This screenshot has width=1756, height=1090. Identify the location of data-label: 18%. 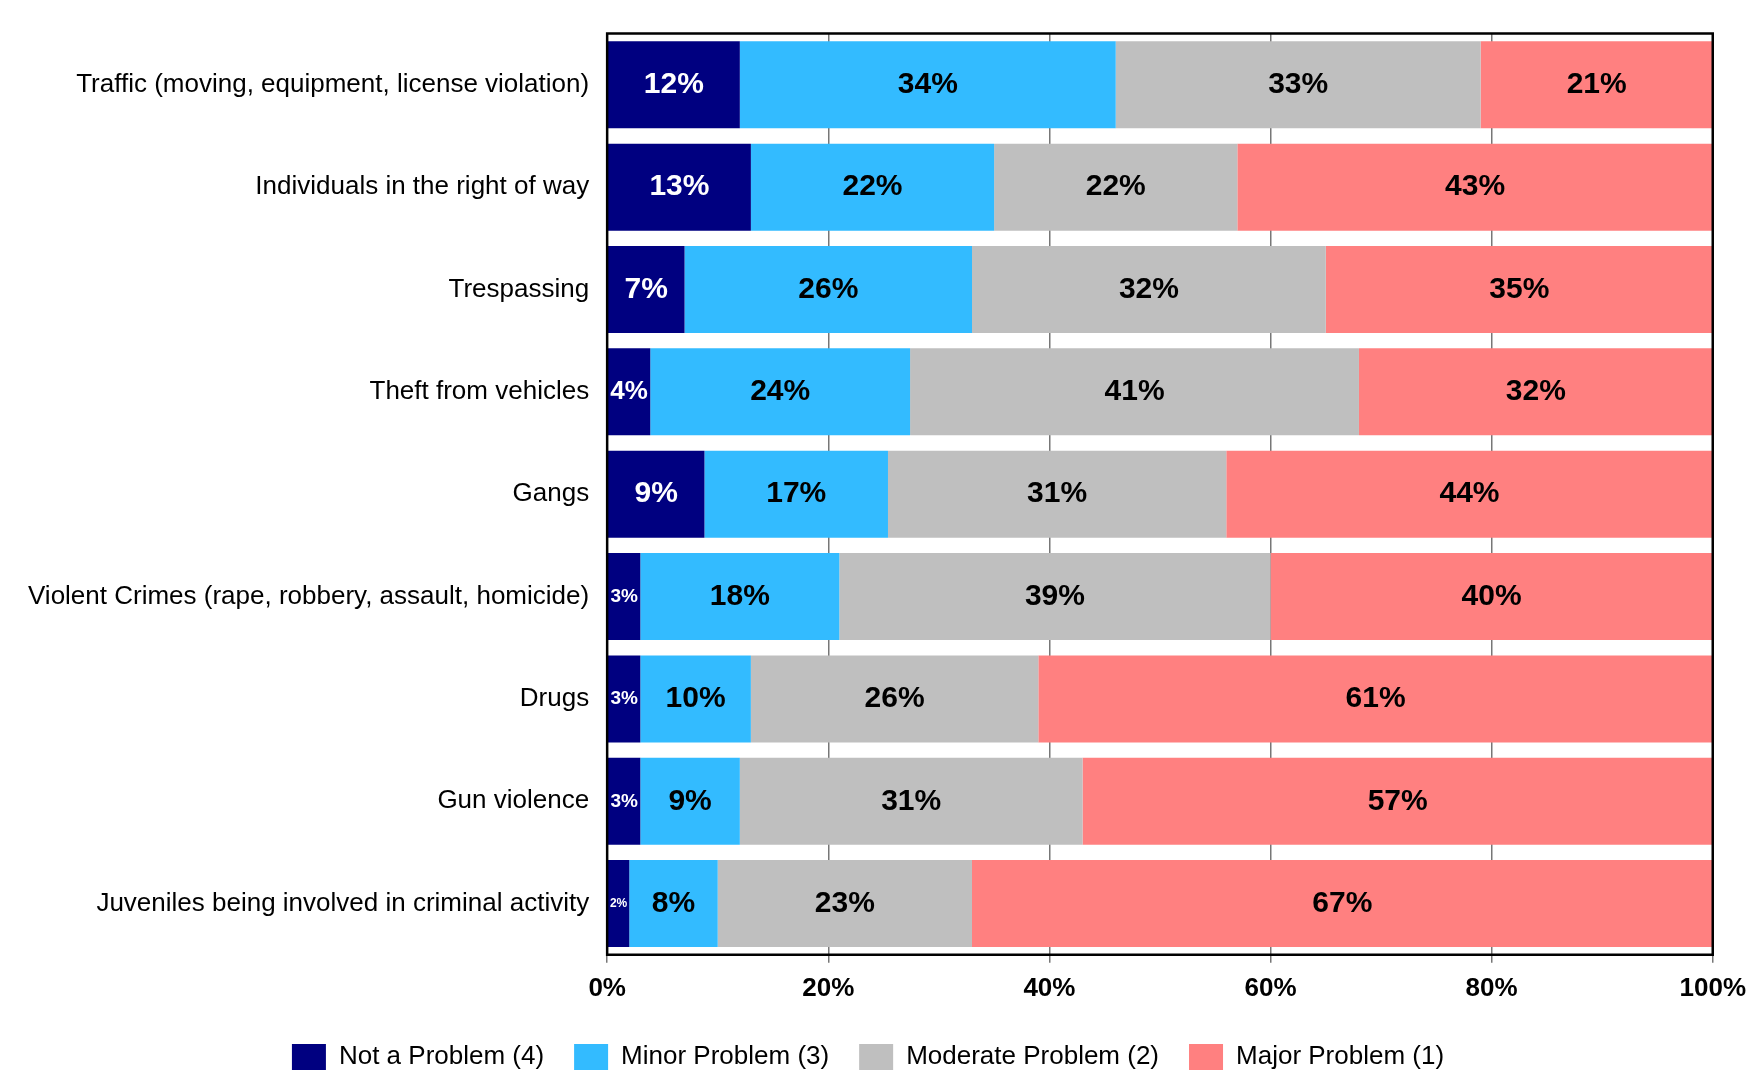
(739, 594).